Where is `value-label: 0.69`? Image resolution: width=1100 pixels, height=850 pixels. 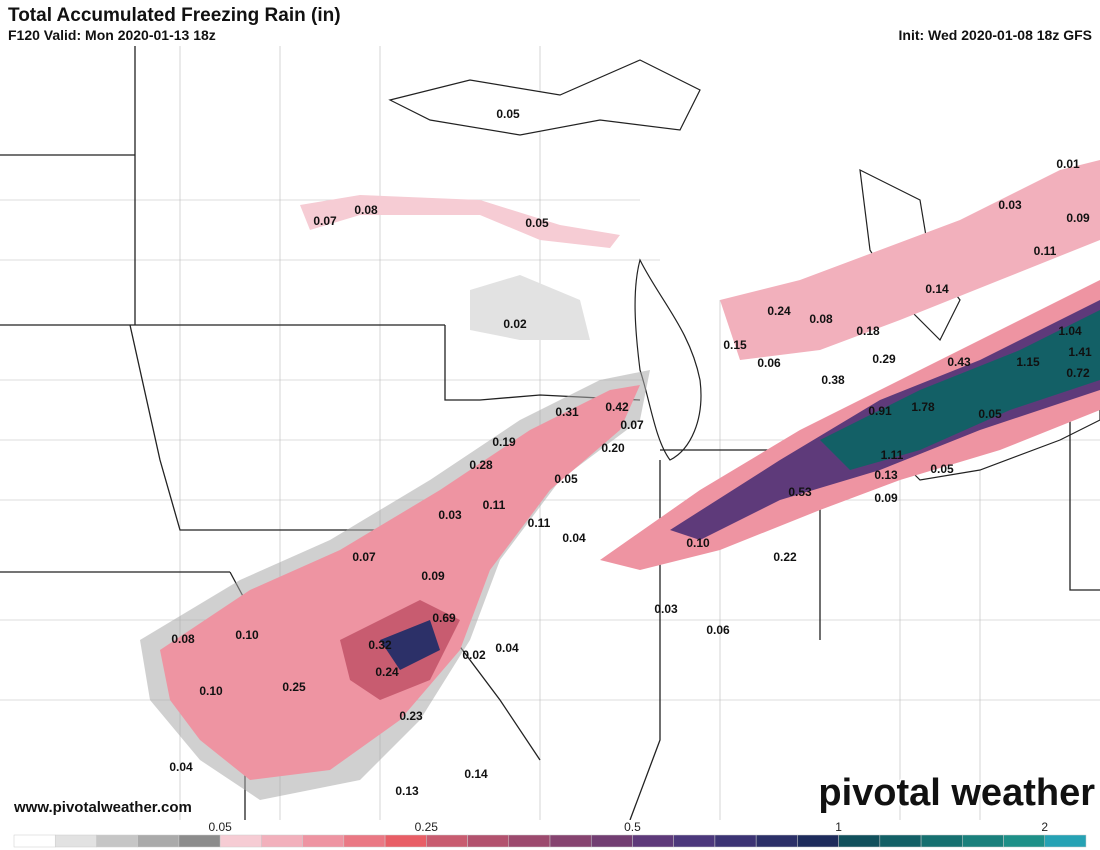 value-label: 0.69 is located at coordinates (444, 618).